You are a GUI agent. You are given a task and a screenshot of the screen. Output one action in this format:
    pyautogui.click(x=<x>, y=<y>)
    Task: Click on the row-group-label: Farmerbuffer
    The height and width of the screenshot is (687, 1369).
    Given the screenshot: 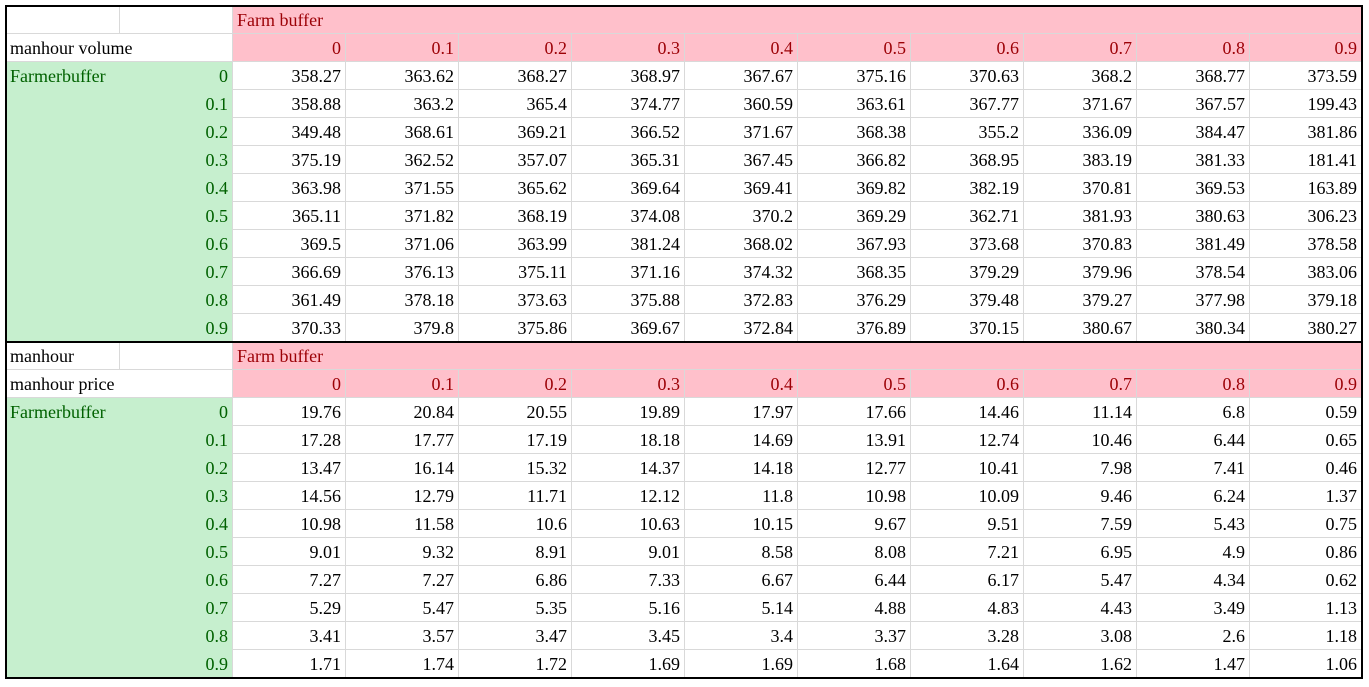 What is the action you would take?
    pyautogui.click(x=63, y=76)
    